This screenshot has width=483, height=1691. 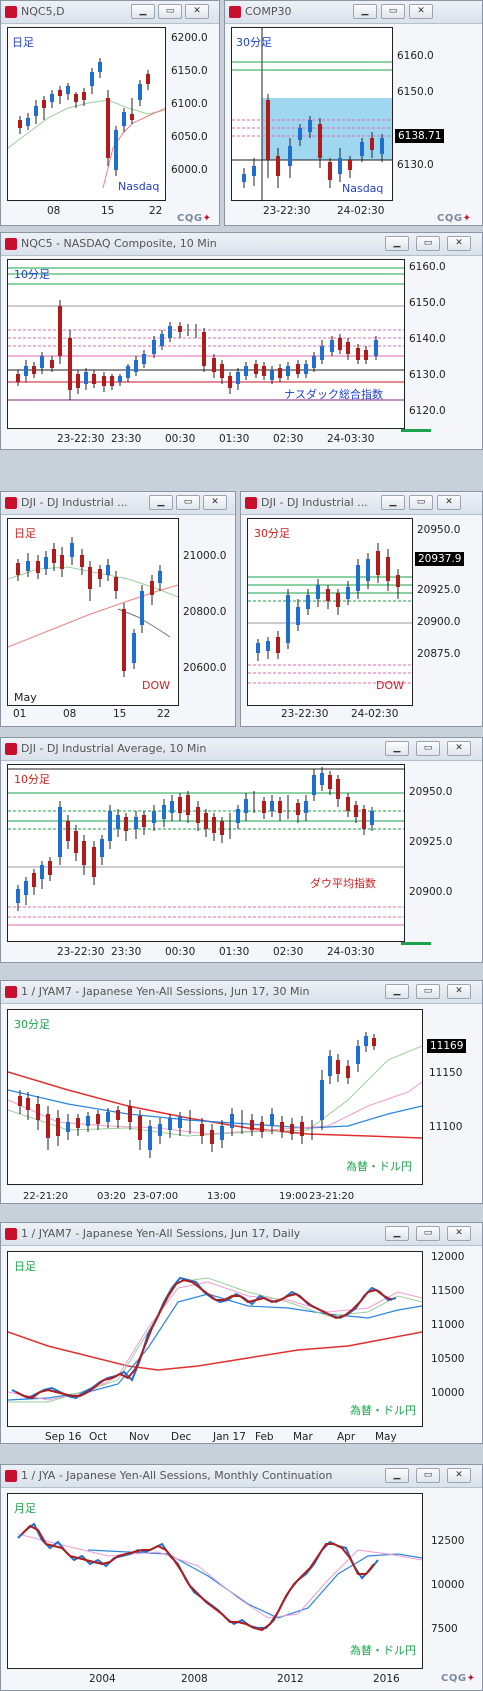 What do you see at coordinates (272, 533) in the screenshot?
I see `period-label: 30分足` at bounding box center [272, 533].